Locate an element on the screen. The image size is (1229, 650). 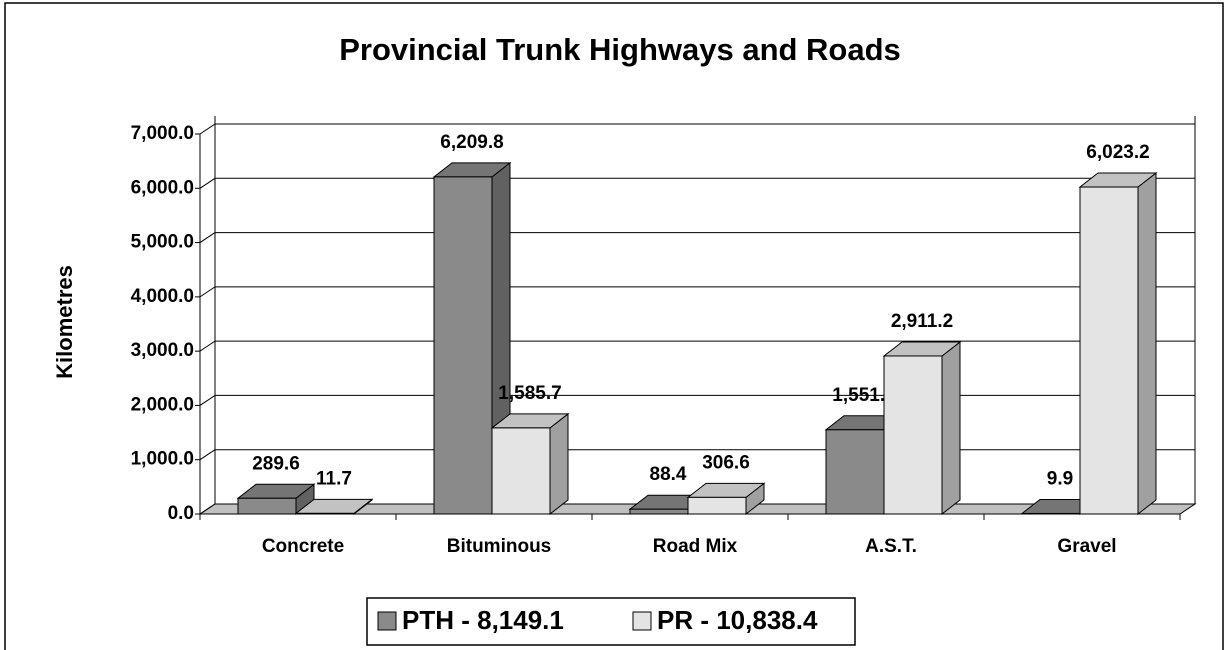
x-tick-label: Concrete is located at coordinates (303, 546).